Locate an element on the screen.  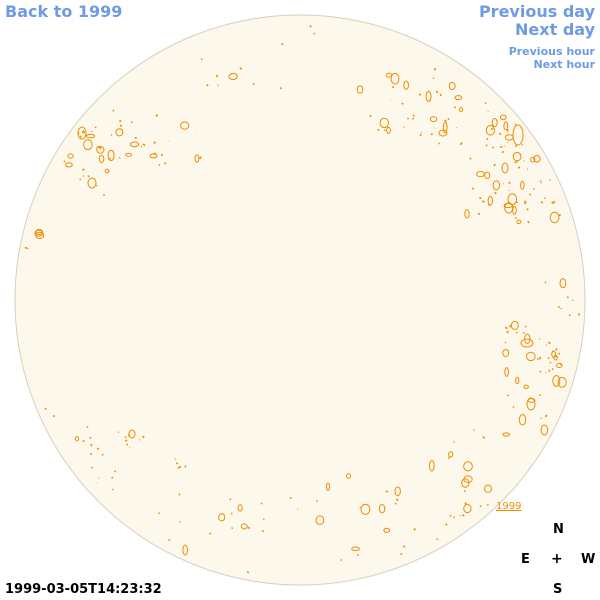
previous-day-link: Previous day is located at coordinates (536, 11).